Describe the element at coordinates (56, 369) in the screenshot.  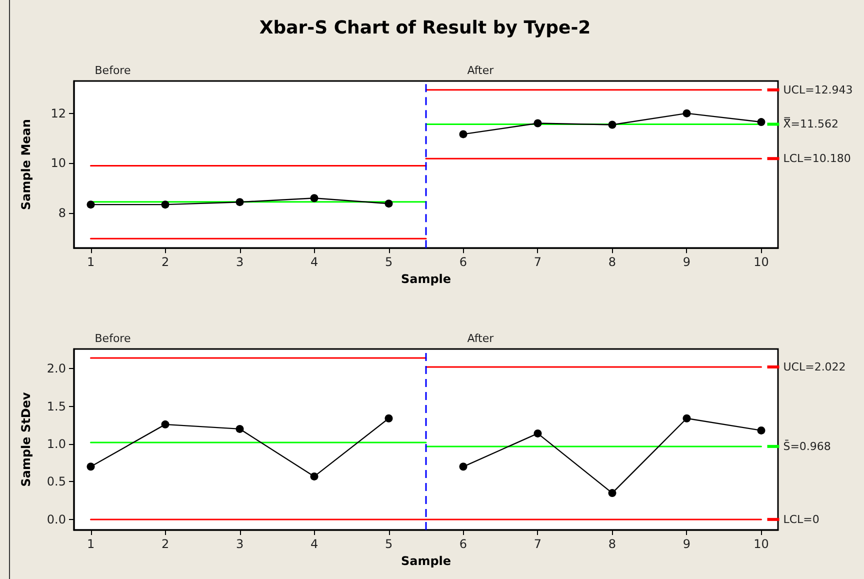
I see `y-tick-label: 2.0` at that location.